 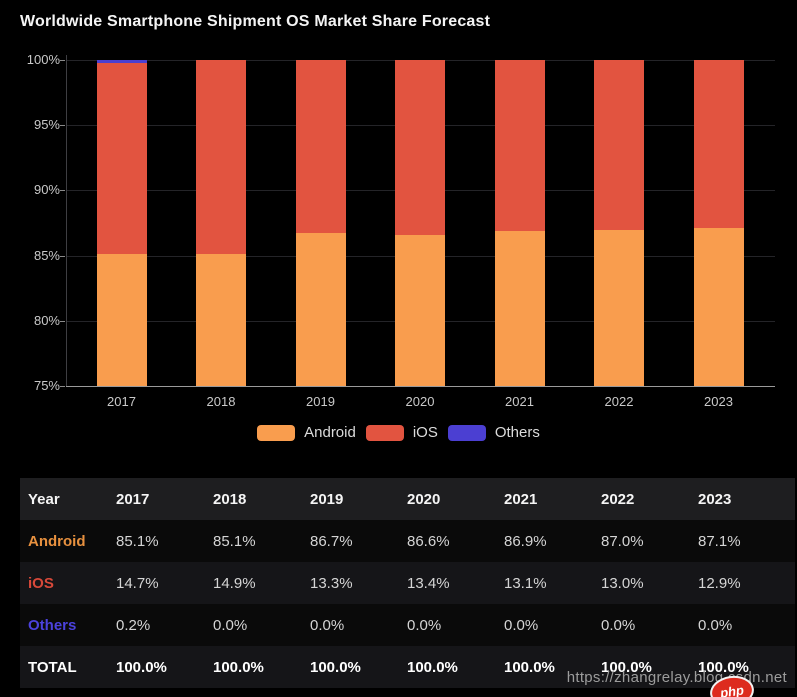 I want to click on table-cell: 13.3%, so click(x=331, y=583).